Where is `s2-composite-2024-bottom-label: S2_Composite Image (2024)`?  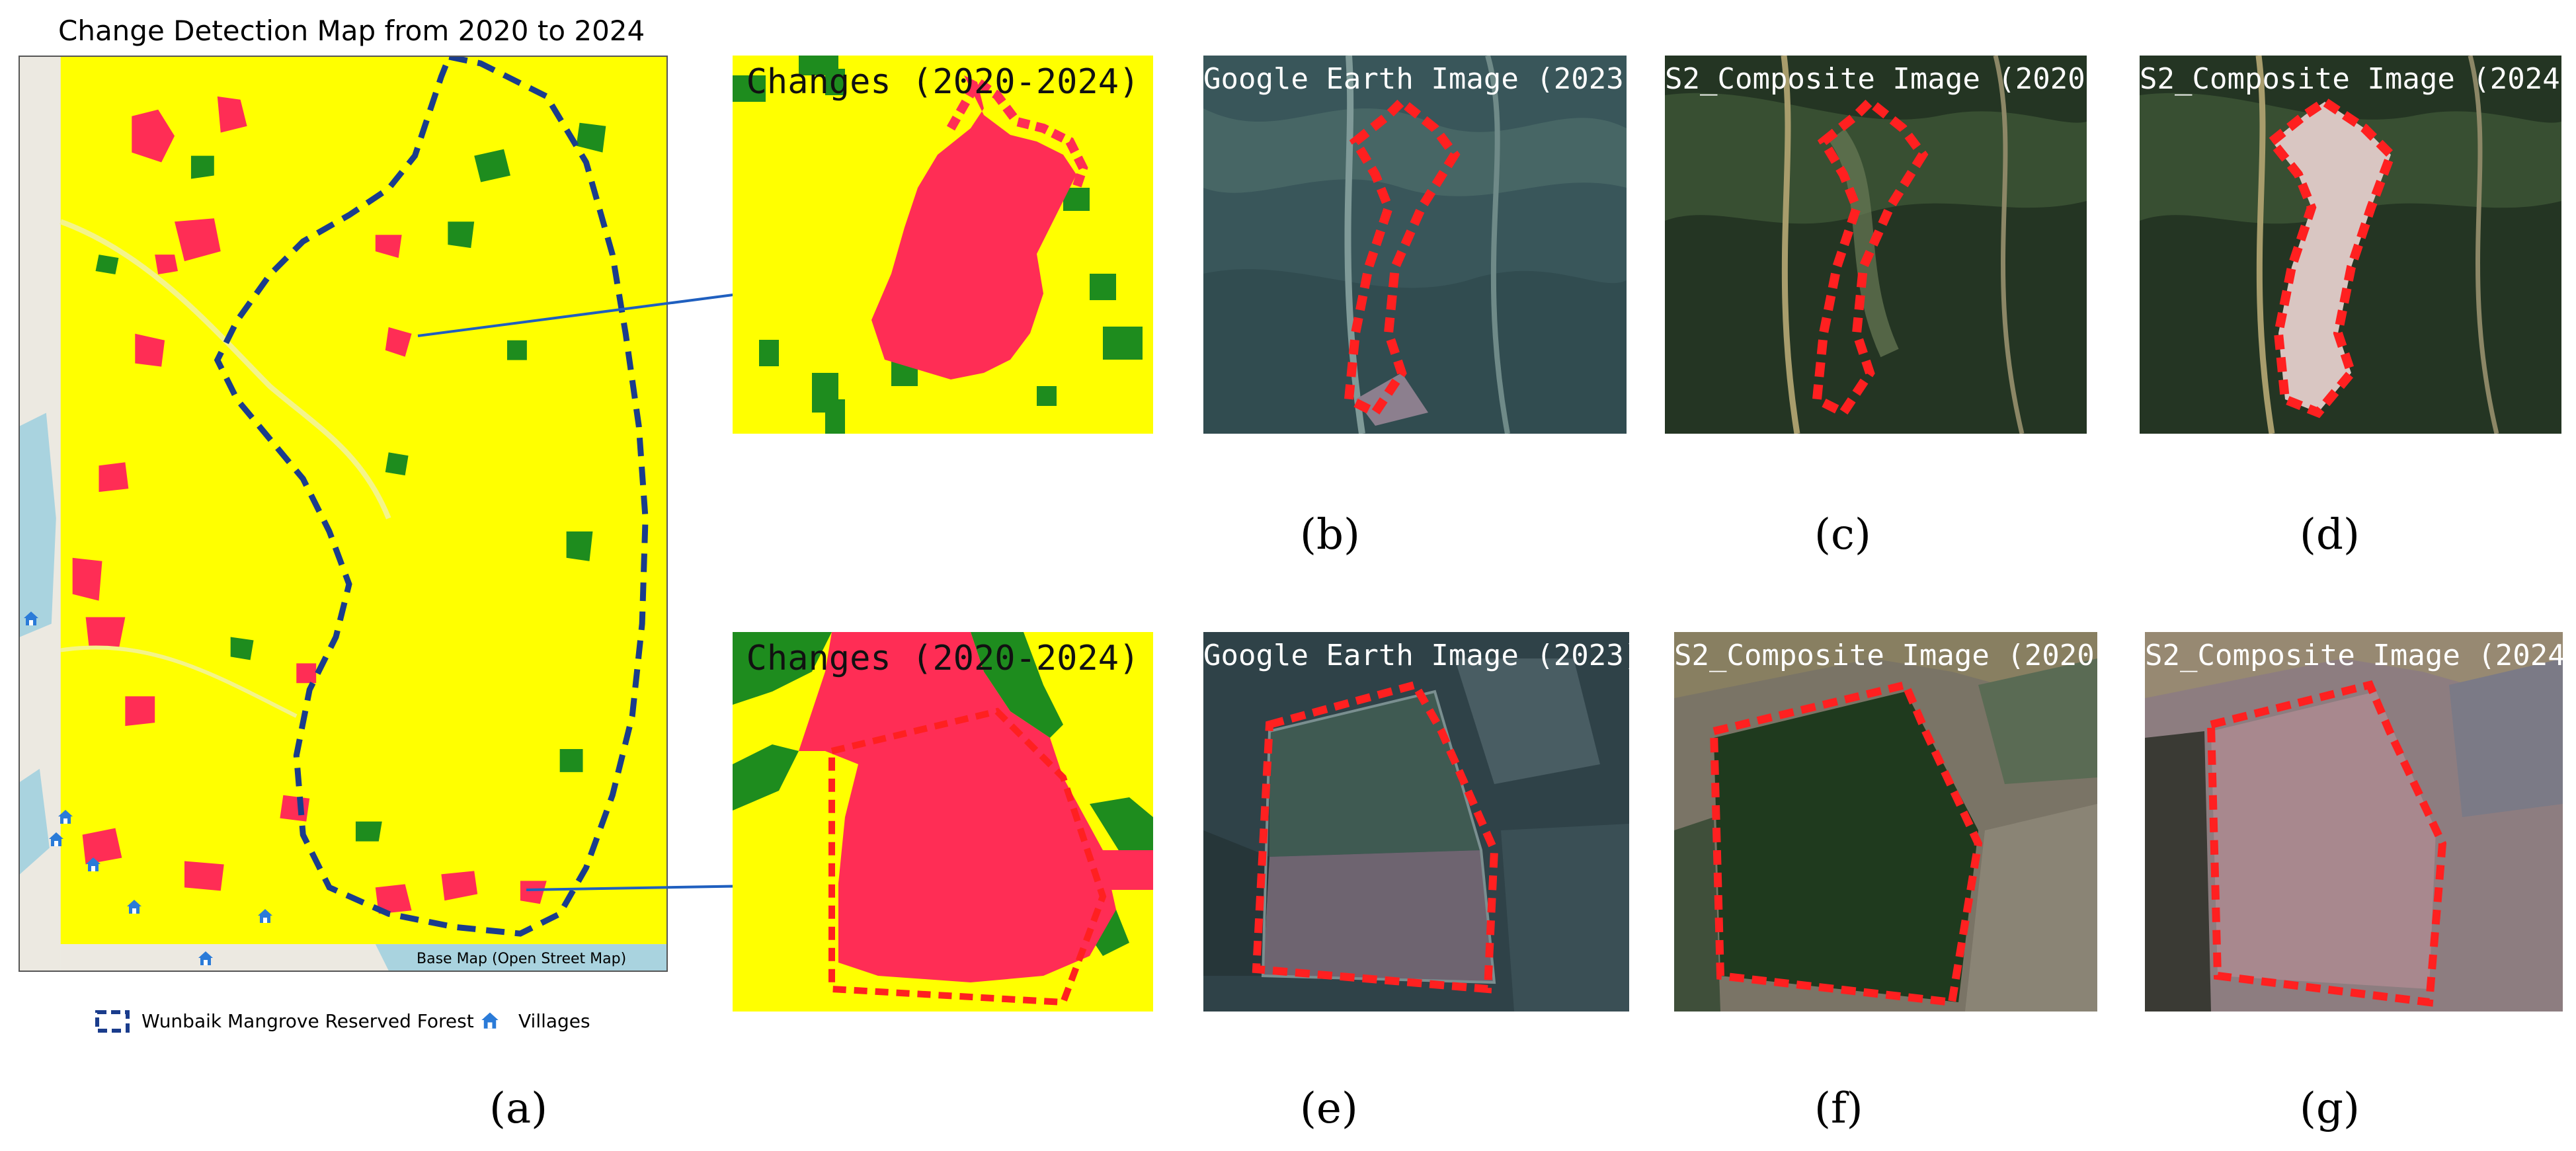 s2-composite-2024-bottom-label: S2_Composite Image (2024) is located at coordinates (2354, 655).